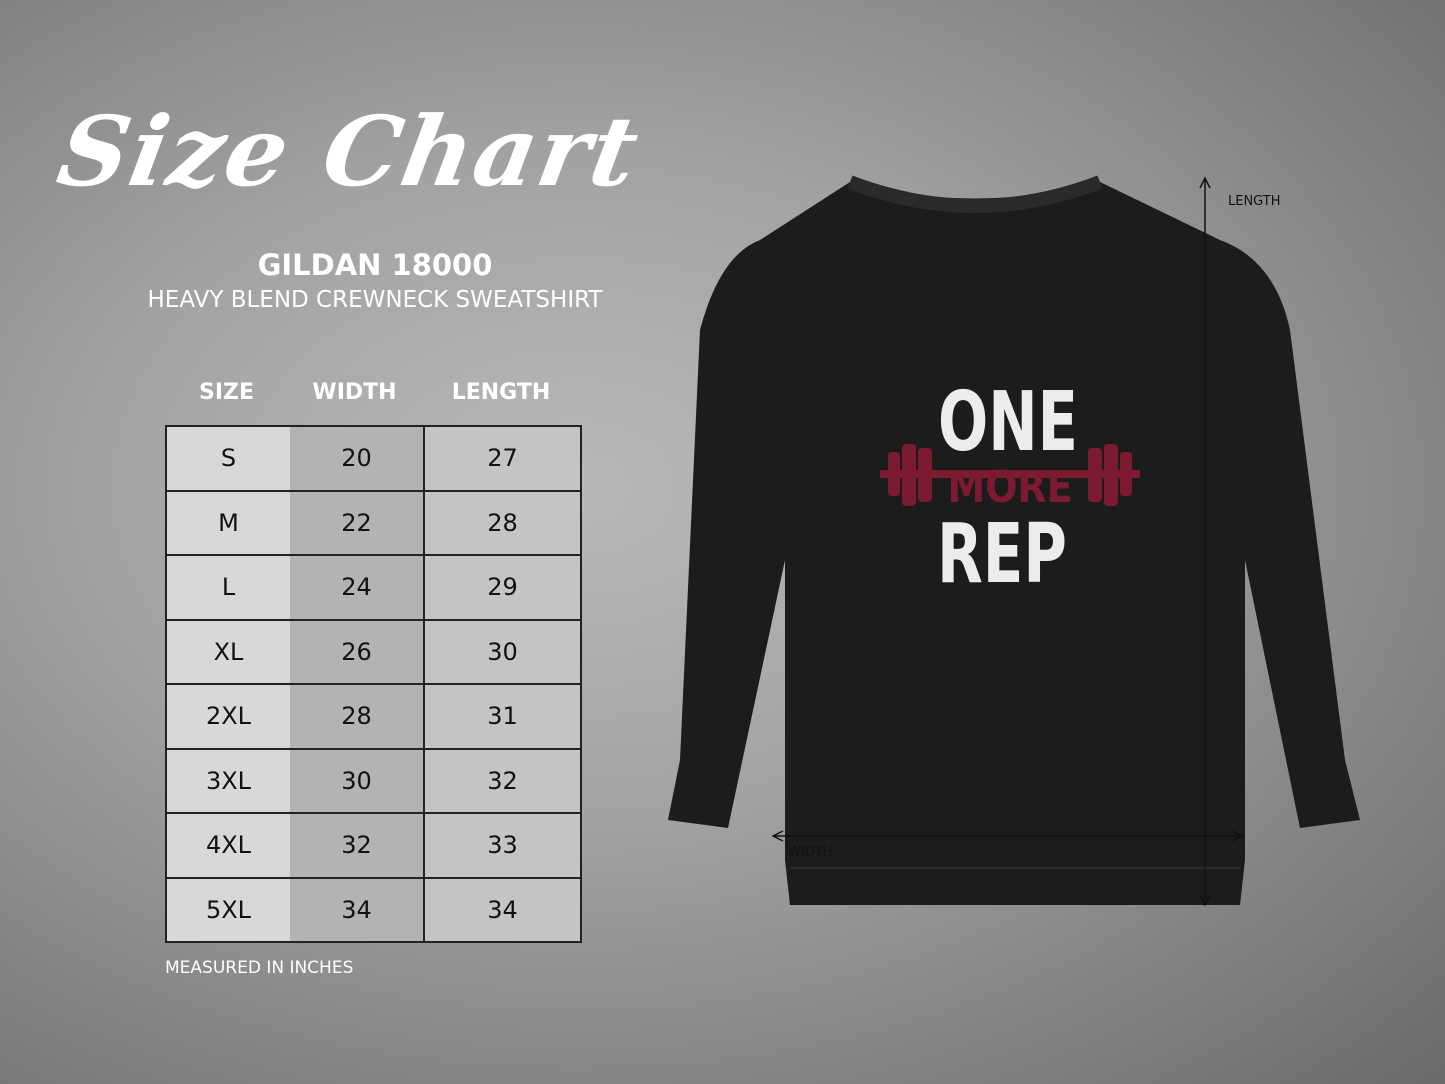  Describe the element at coordinates (1254, 201) in the screenshot. I see `length-label: LENGTH` at that location.